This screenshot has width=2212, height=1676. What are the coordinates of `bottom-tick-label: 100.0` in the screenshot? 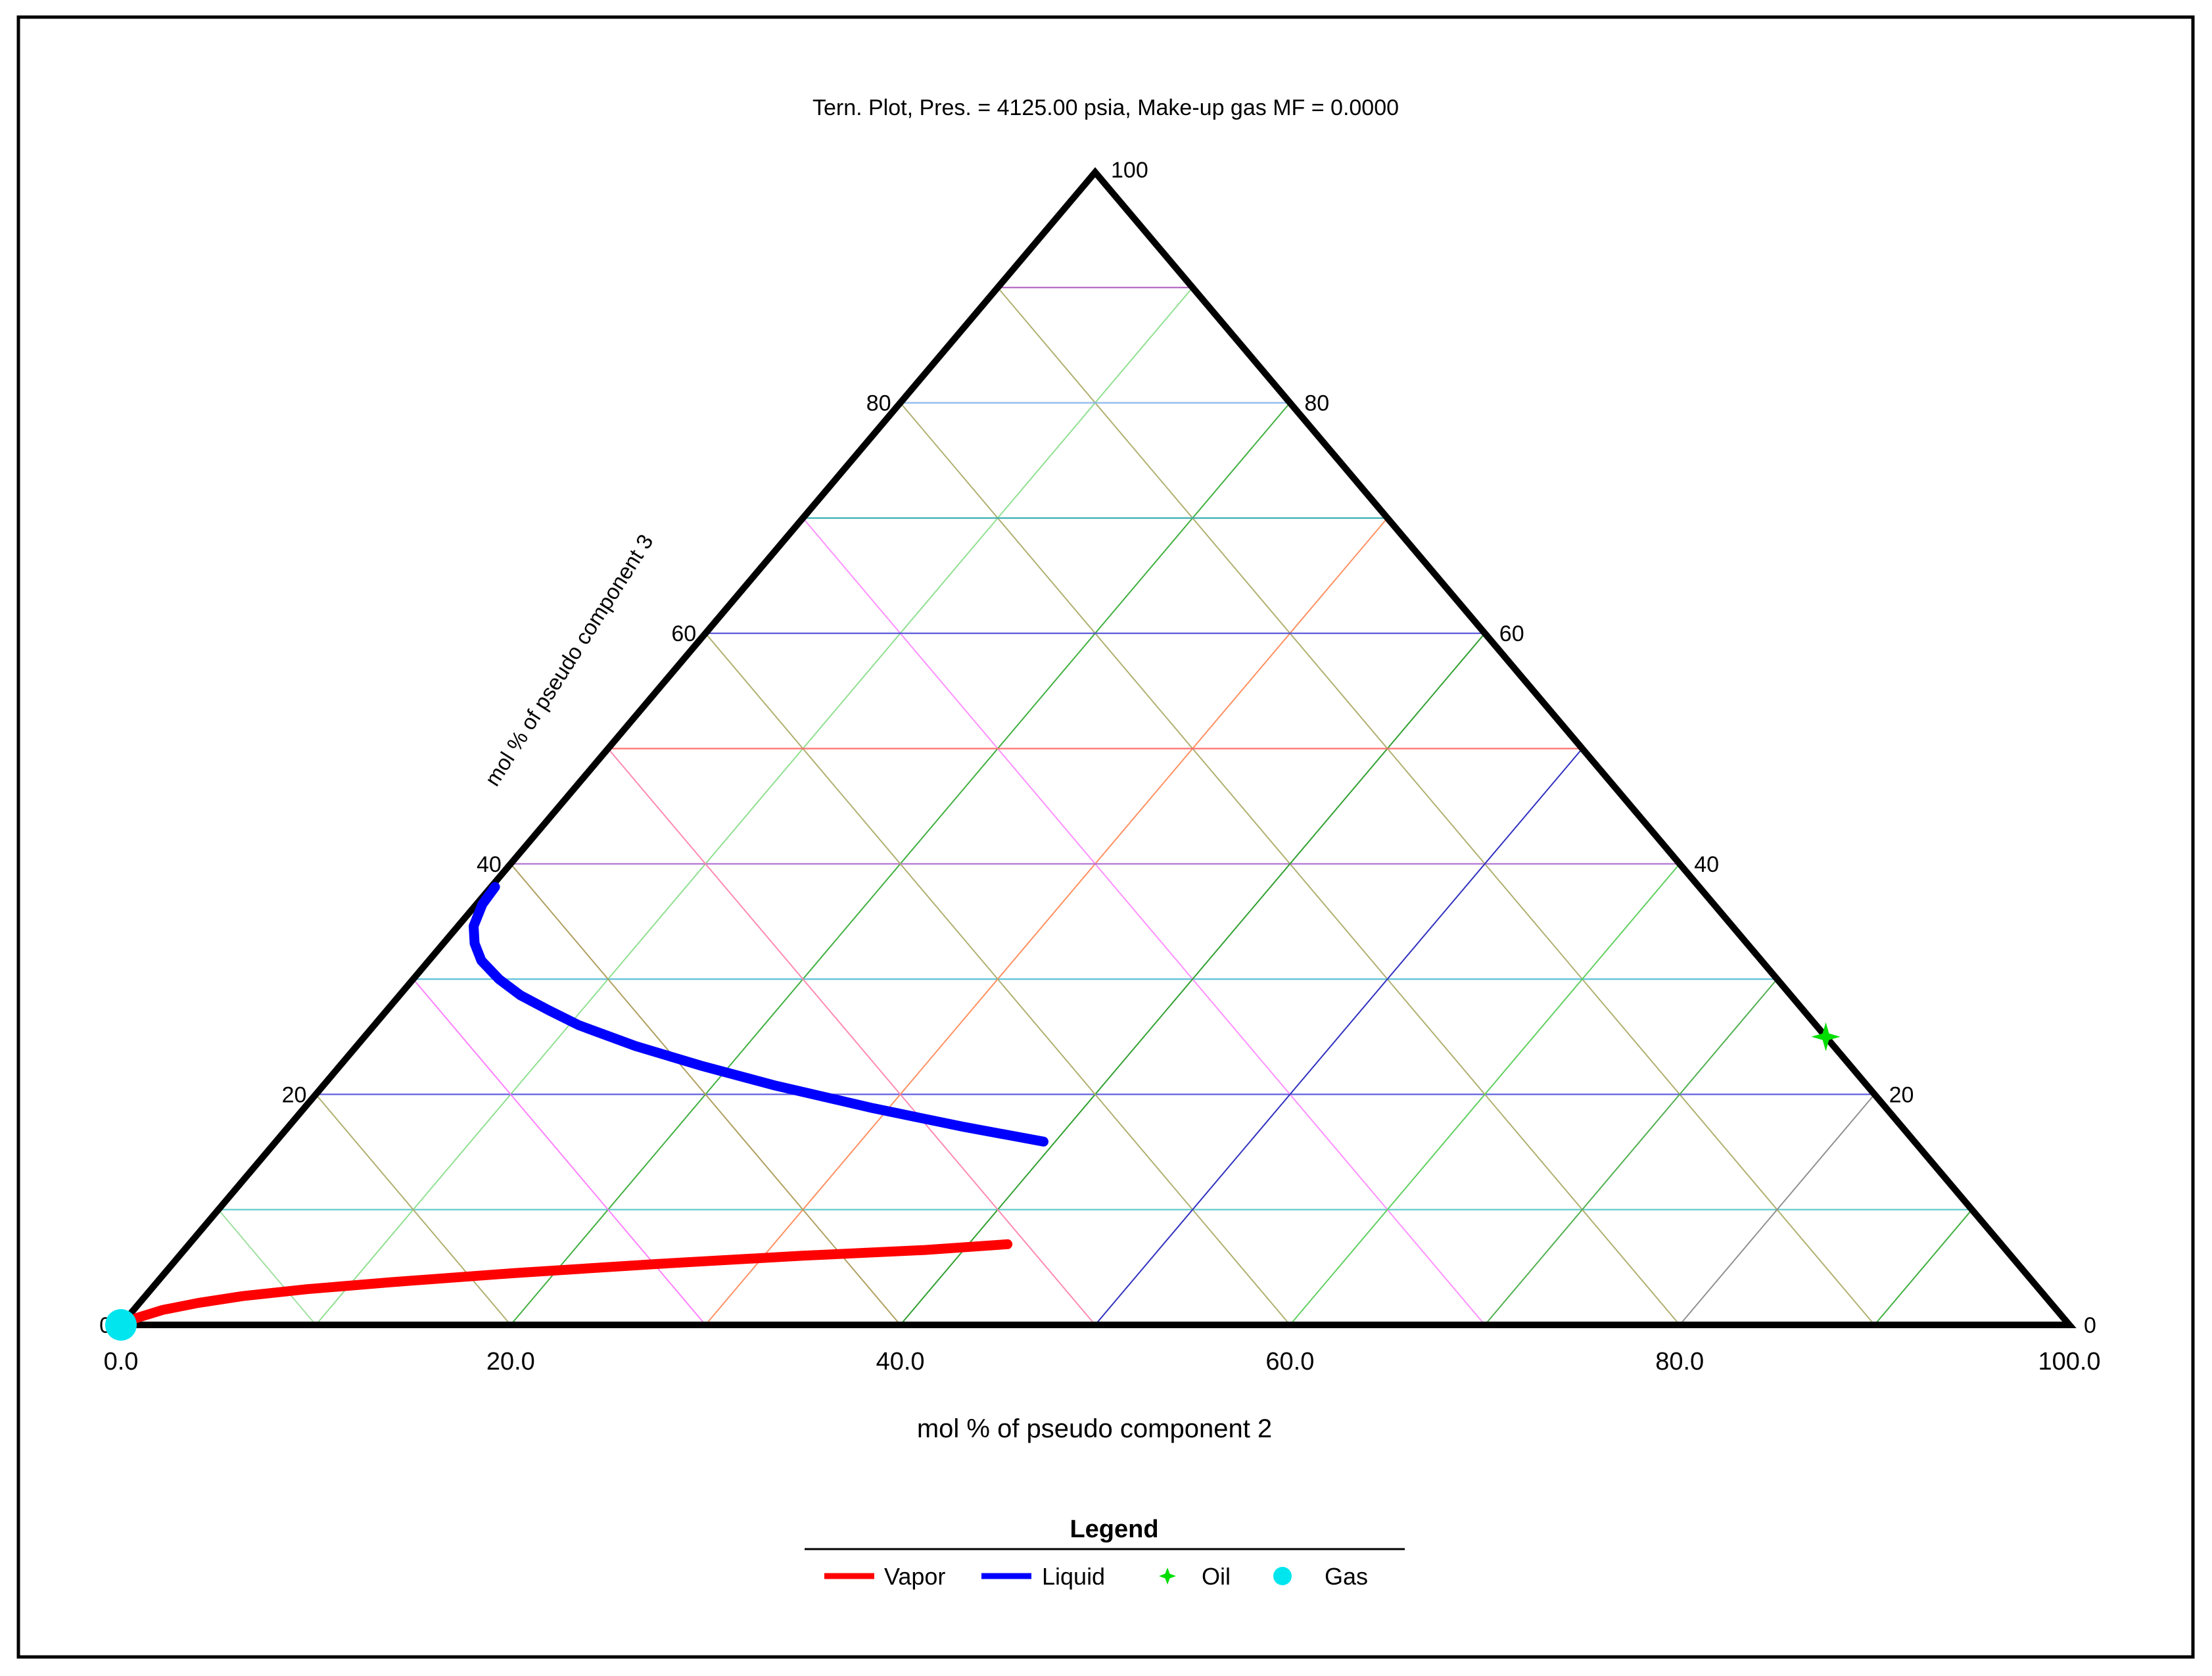 It's located at (2069, 1362).